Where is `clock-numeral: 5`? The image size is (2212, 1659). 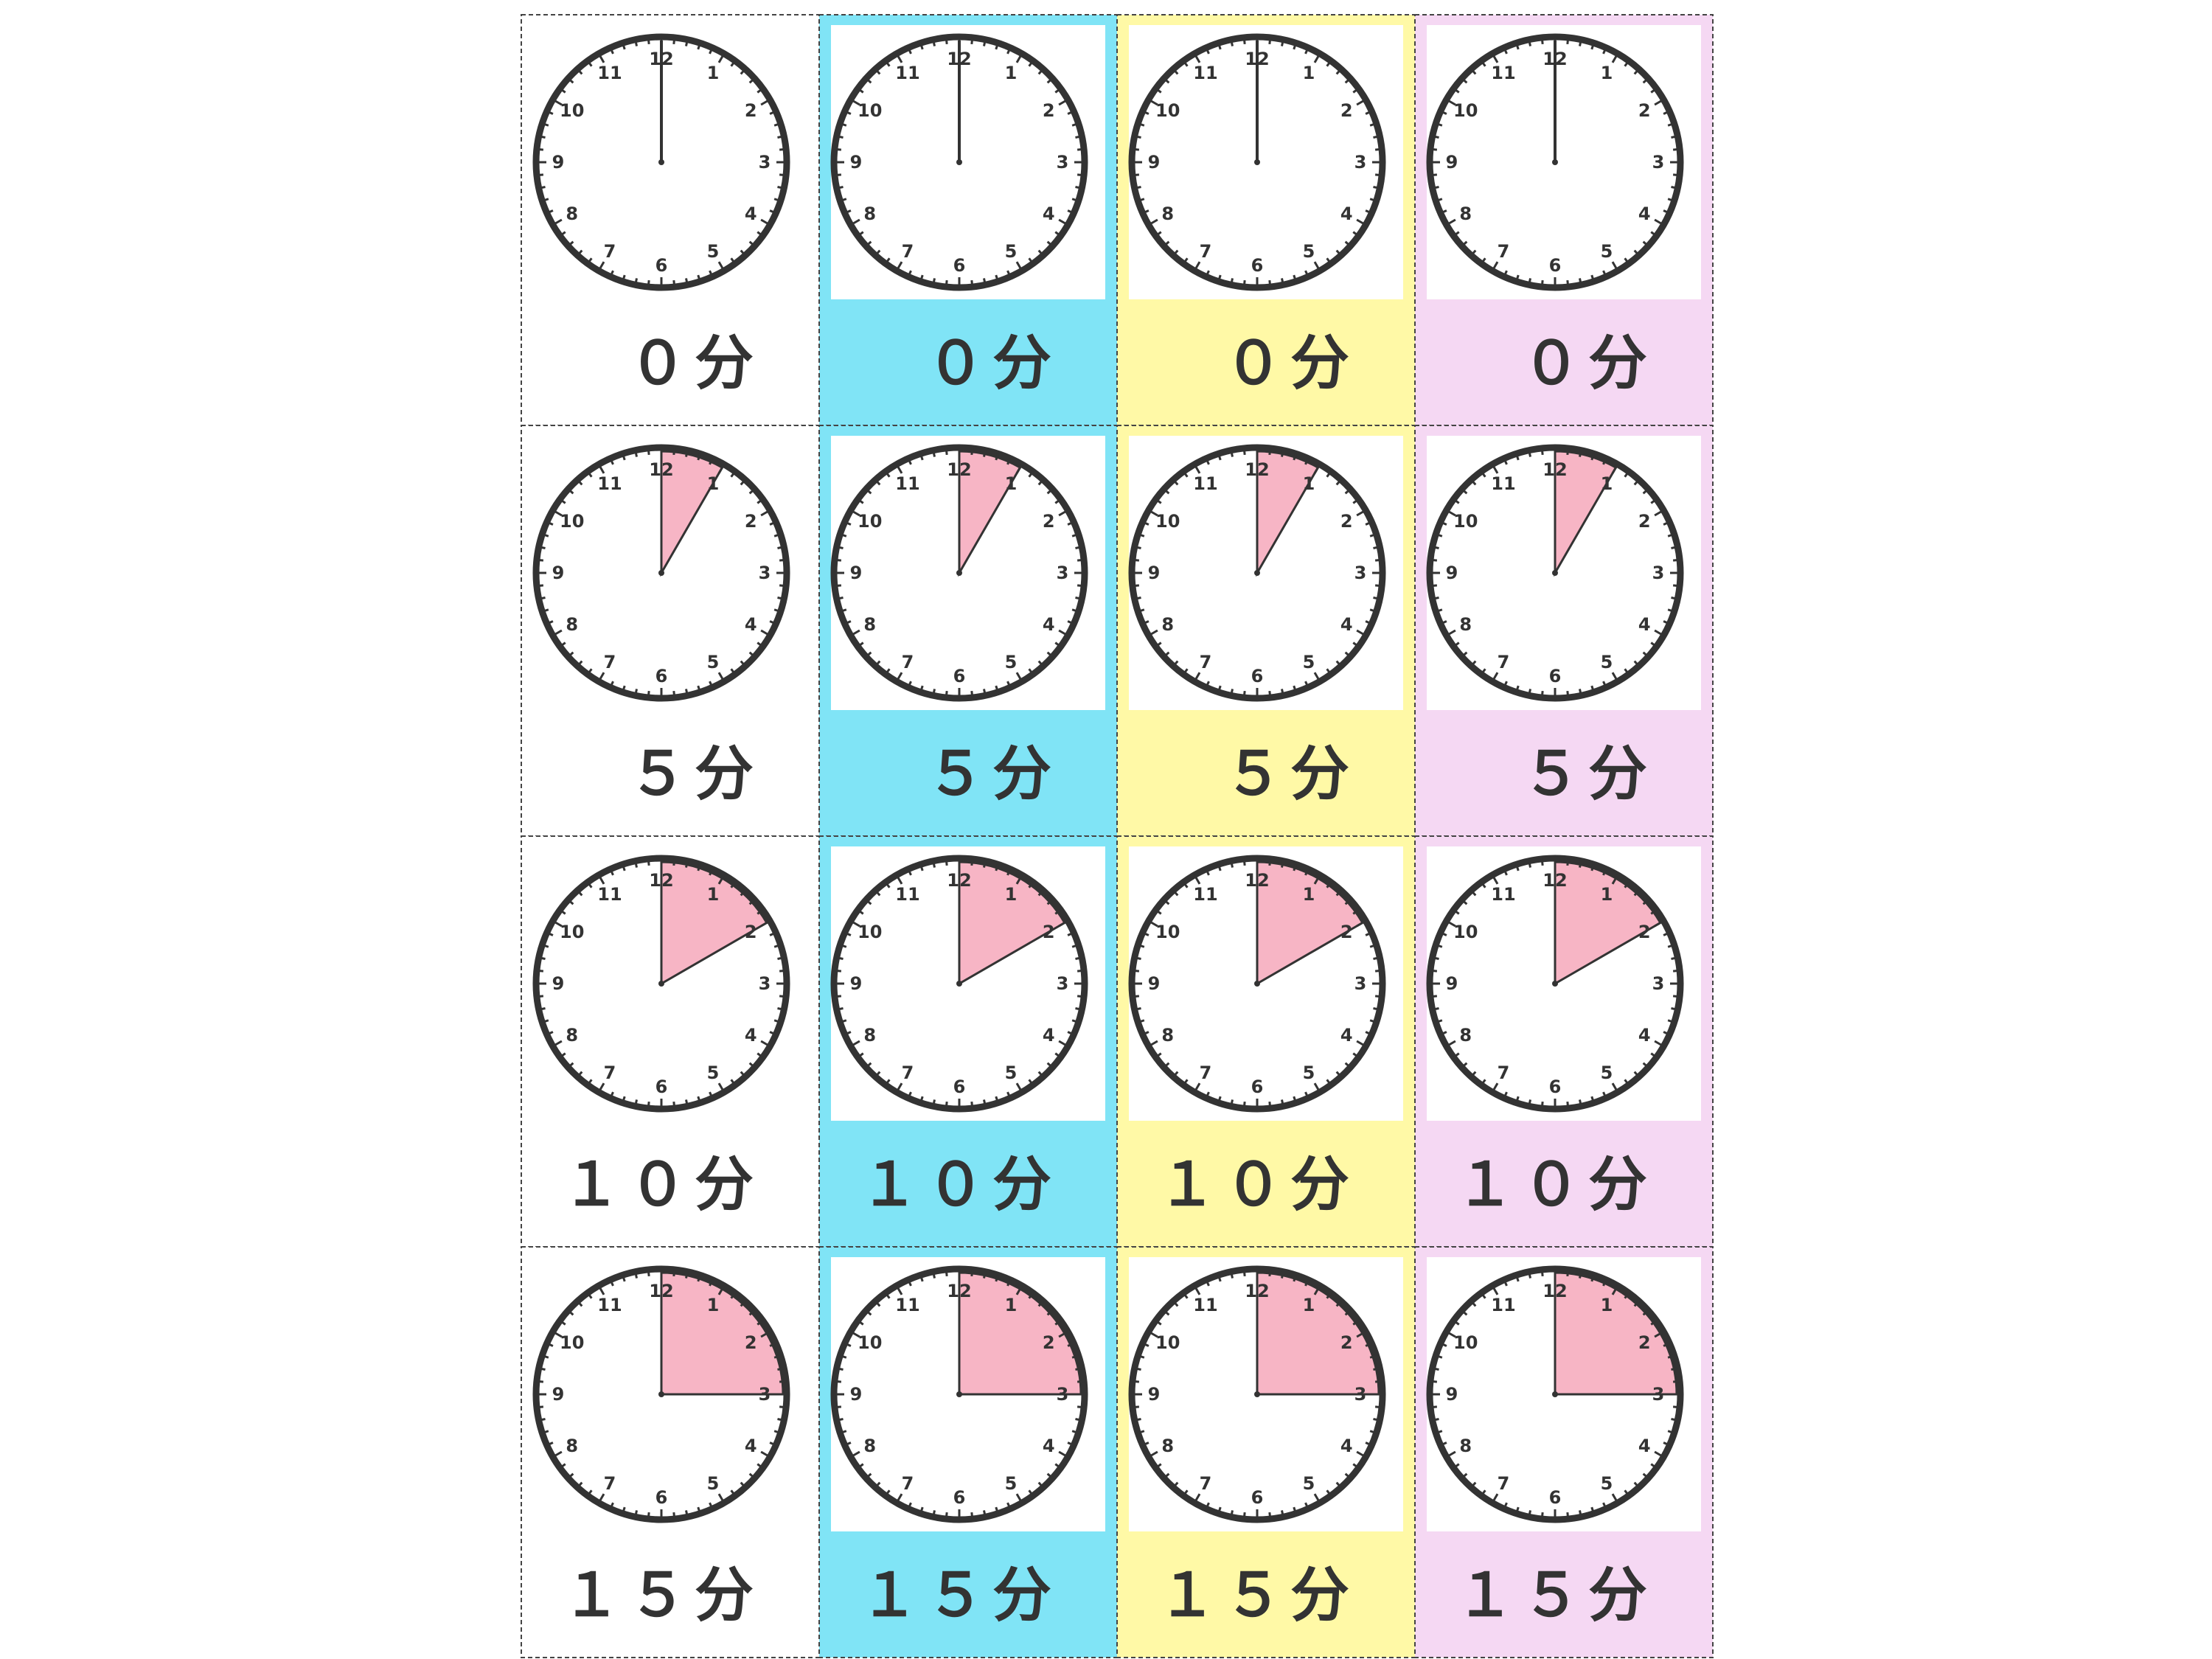
clock-numeral: 5 is located at coordinates (1607, 1483).